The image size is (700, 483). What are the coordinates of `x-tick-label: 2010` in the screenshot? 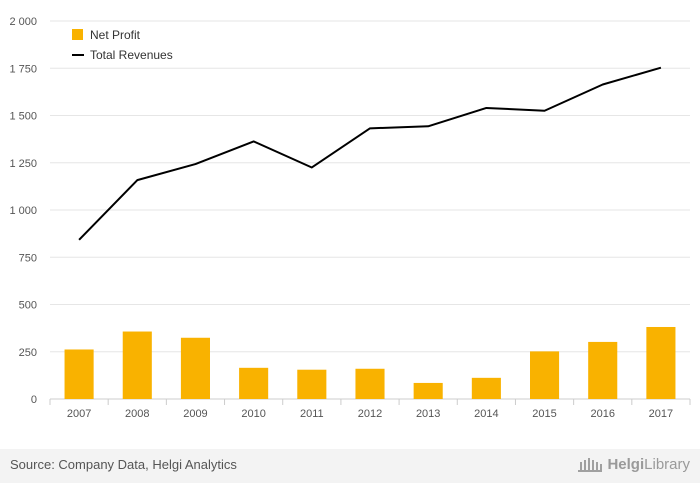 It's located at (253, 414).